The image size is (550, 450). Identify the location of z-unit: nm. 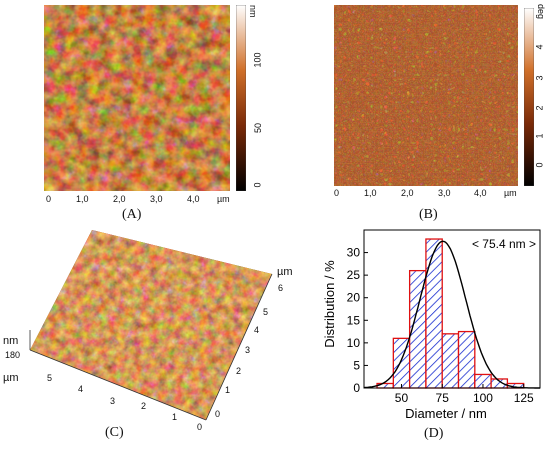
(11, 341).